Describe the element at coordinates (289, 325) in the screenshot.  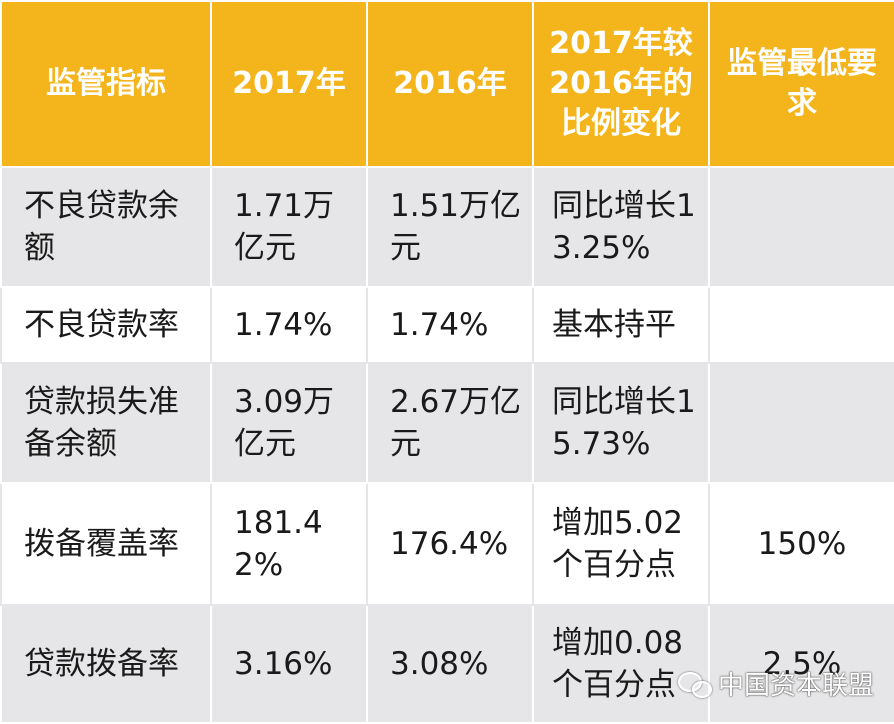
I see `value-2017-cell: 1.74%` at that location.